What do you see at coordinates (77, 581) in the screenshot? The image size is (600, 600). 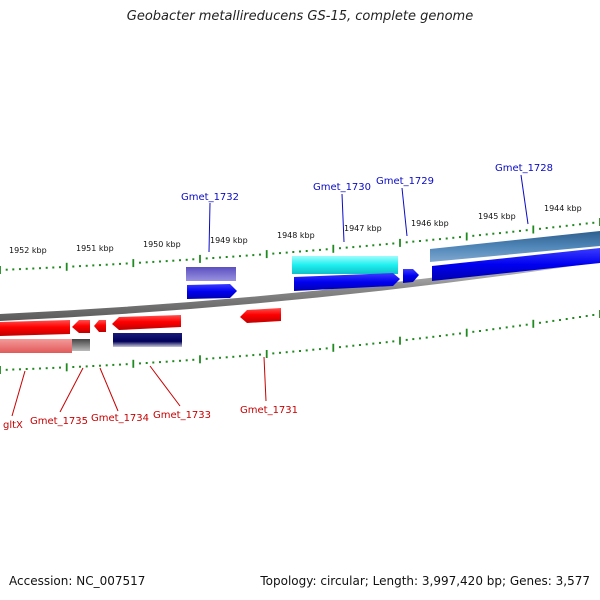 I see `accession-text: Accession: NC_007517` at bounding box center [77, 581].